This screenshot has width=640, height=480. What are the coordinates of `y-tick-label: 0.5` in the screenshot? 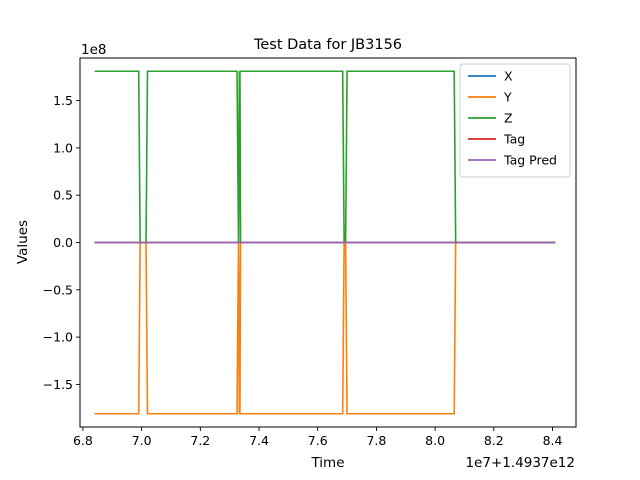 It's located at (63, 195).